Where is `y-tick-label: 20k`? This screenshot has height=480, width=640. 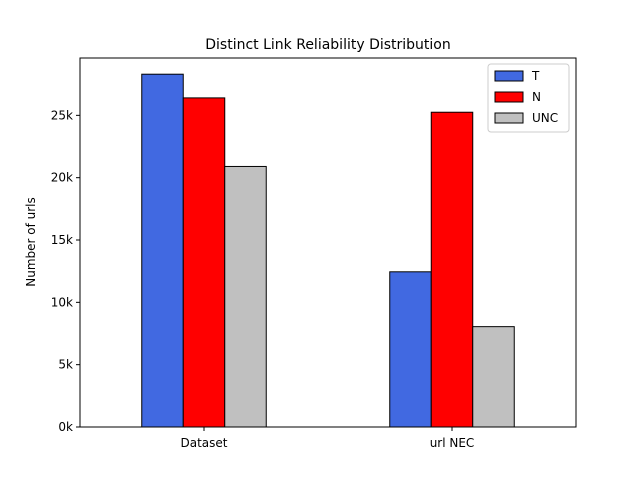
y-tick-label: 20k is located at coordinates (62, 178).